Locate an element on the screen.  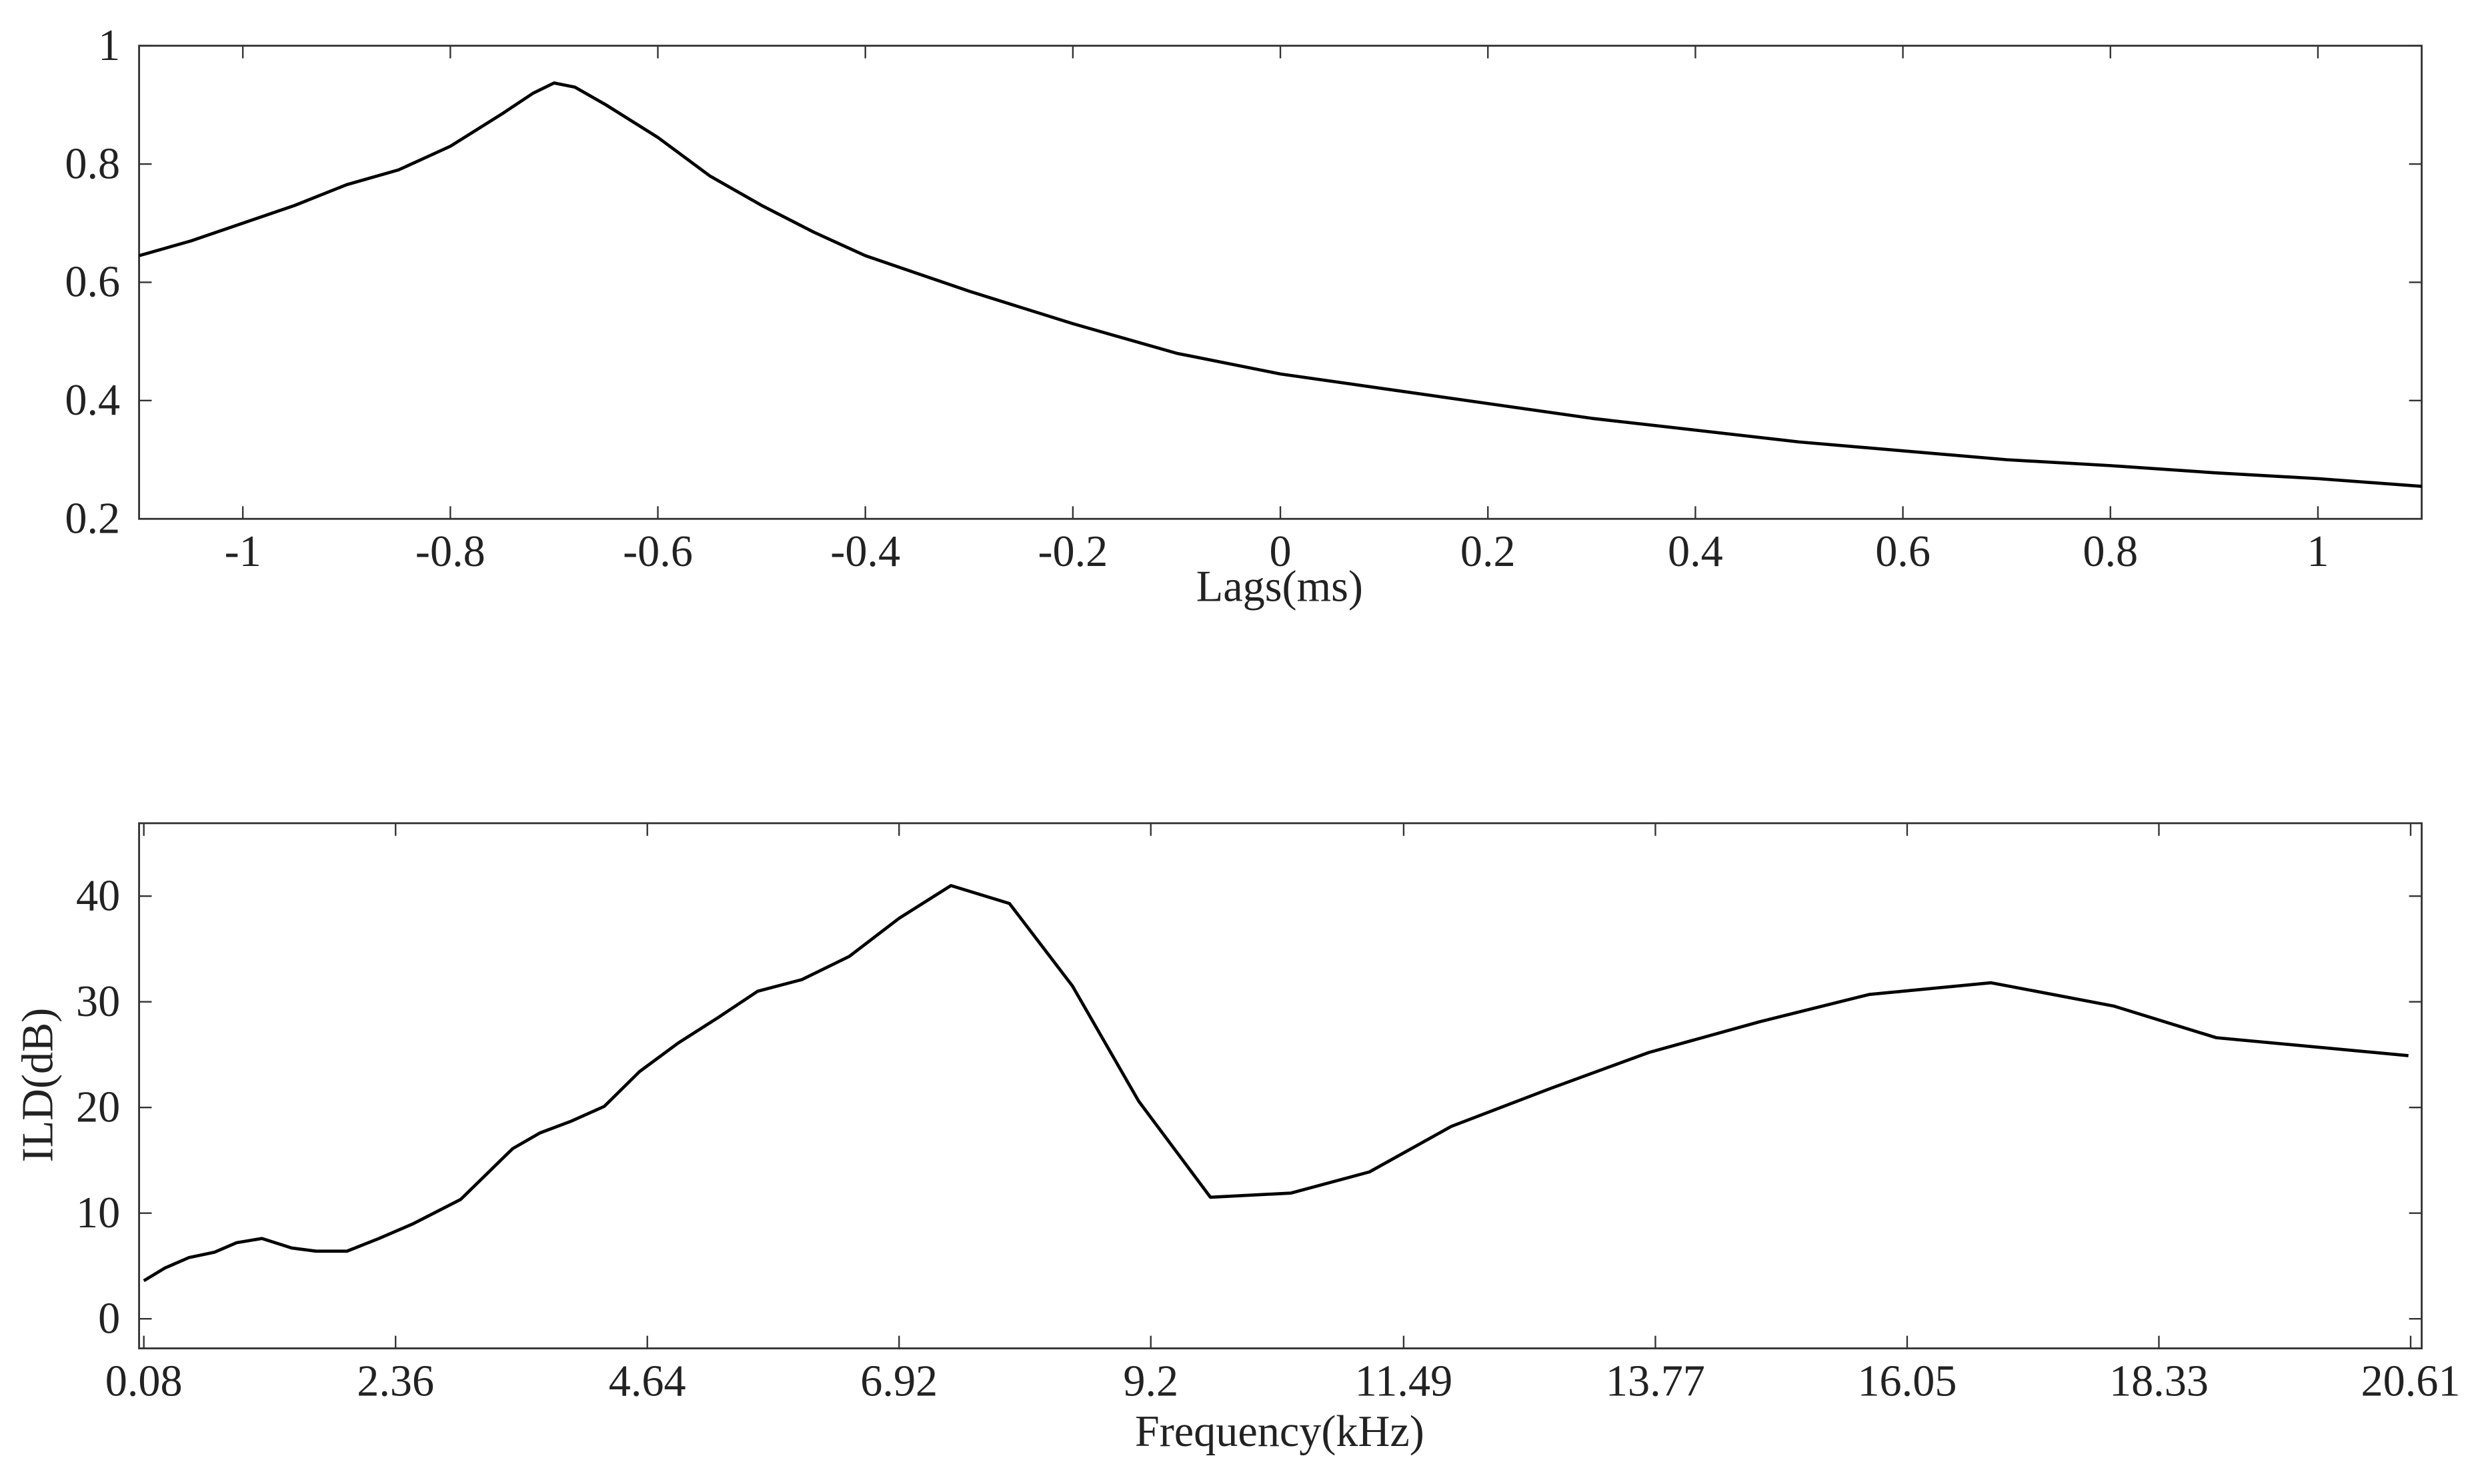
x-tick-label: 0.2 is located at coordinates (1488, 551).